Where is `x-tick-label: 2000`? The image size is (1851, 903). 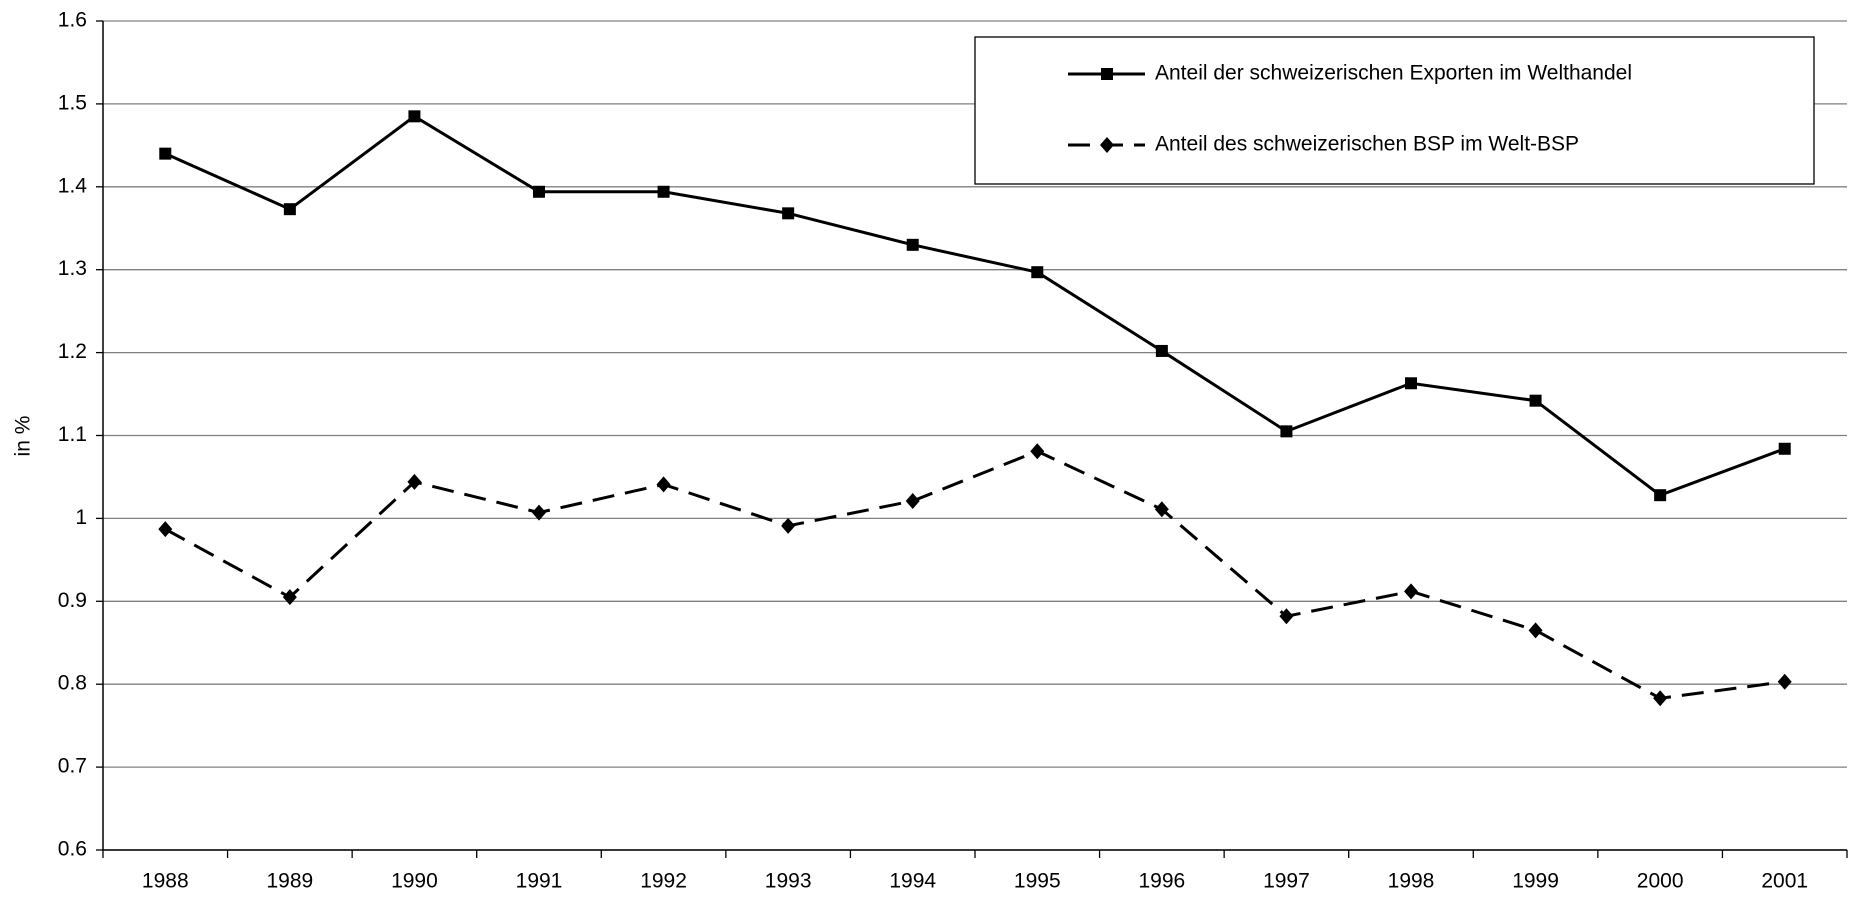 x-tick-label: 2000 is located at coordinates (1660, 881).